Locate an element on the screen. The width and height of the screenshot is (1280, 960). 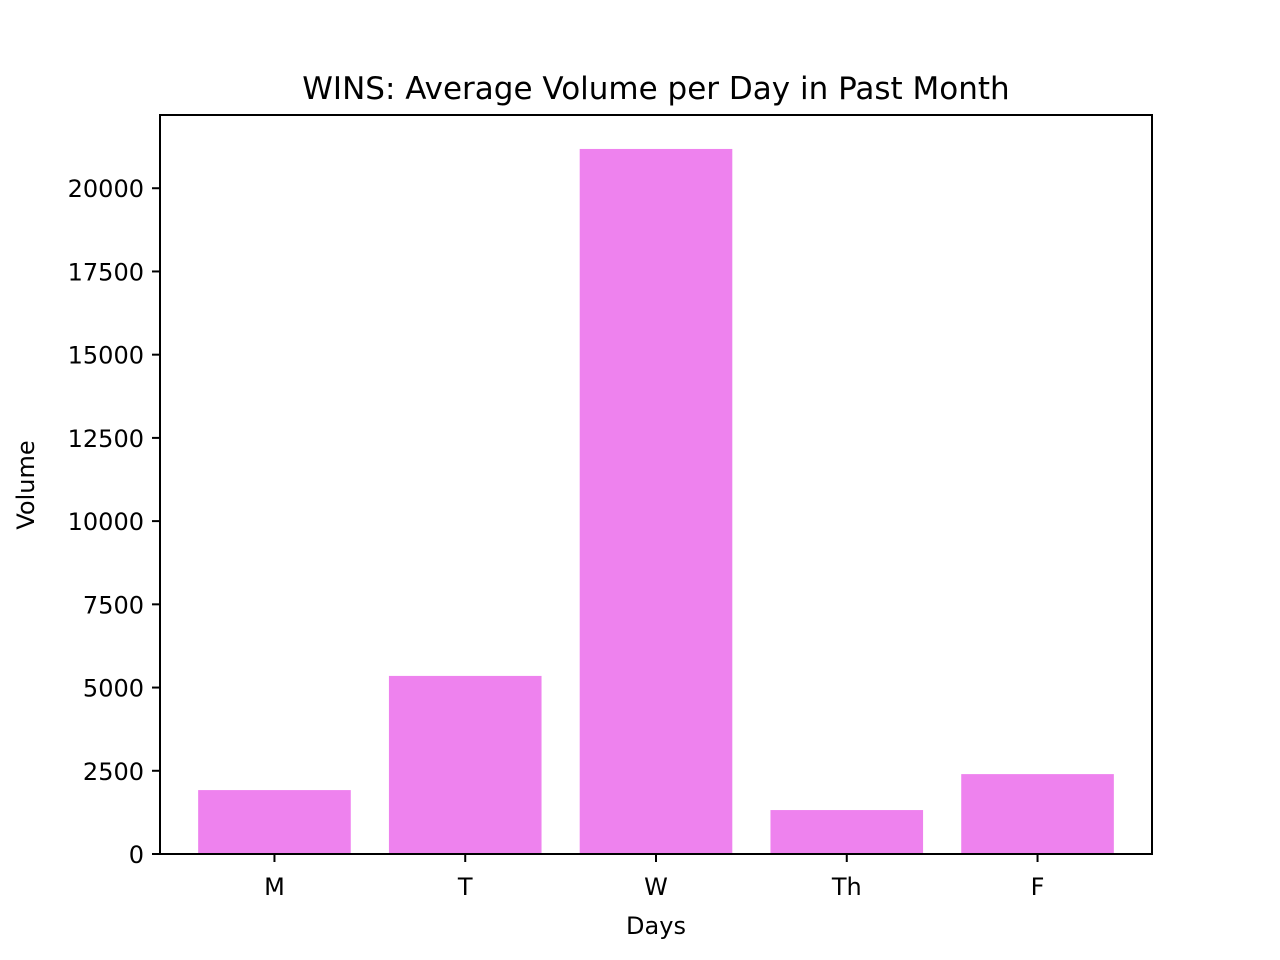
y-tick-label: 10000 is located at coordinates (106, 522).